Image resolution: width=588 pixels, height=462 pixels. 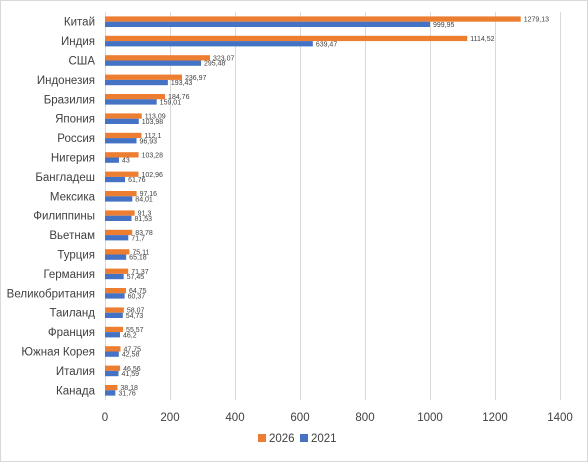 What do you see at coordinates (132, 369) in the screenshot?
I see `data-label-2026: 46,56` at bounding box center [132, 369].